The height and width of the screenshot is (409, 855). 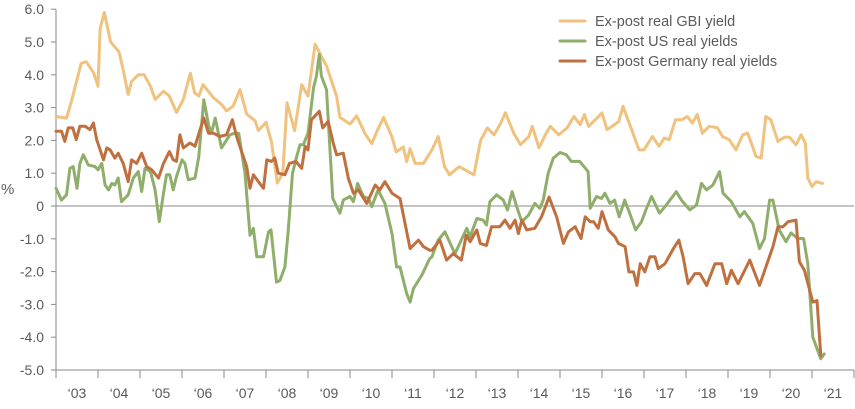 I want to click on x-tick-label: ‘19, so click(x=749, y=393).